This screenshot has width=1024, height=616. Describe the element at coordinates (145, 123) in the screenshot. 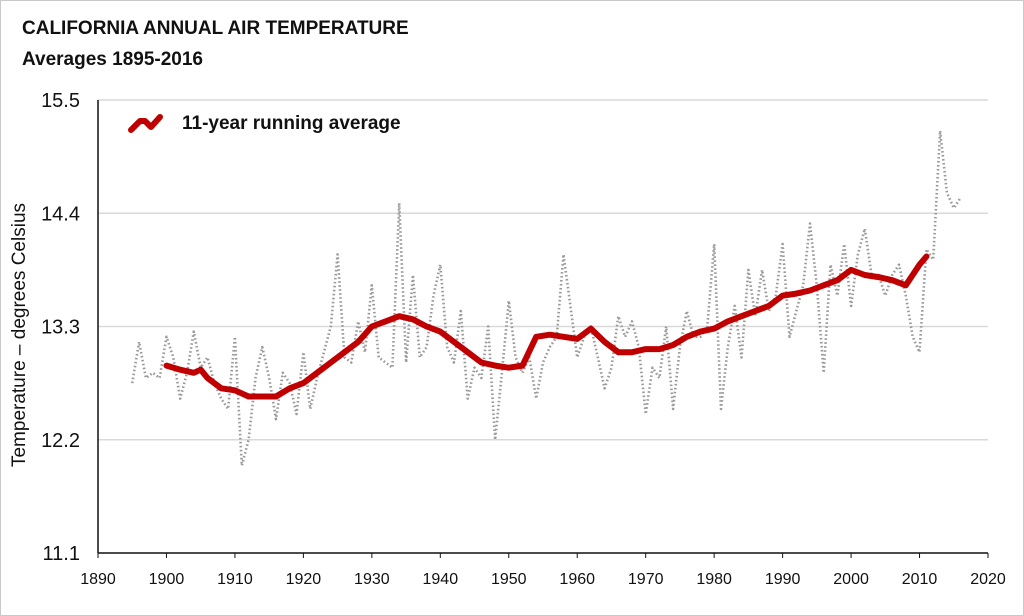

I see `legend-swatch` at that location.